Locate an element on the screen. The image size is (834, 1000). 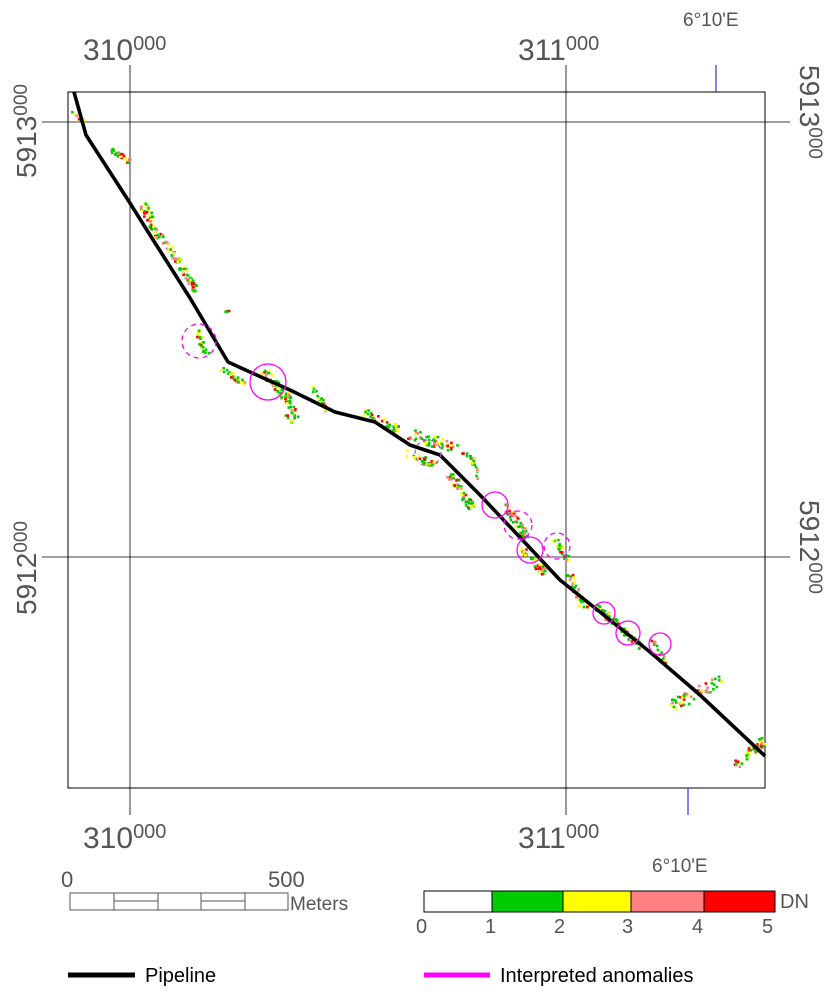
scale-start-label: 0 is located at coordinates (67, 879).